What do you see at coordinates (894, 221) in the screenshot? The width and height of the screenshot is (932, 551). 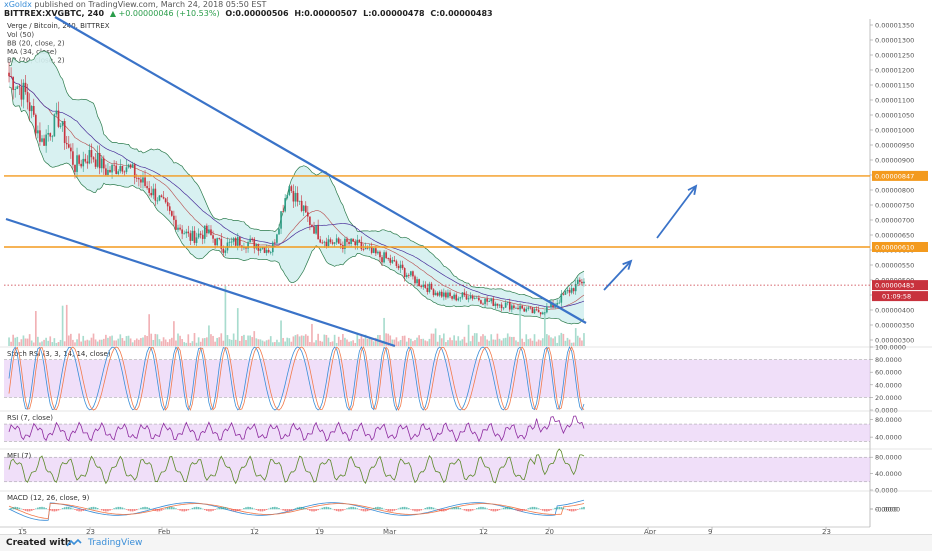 I see `price-tick-label: 0.00000700` at bounding box center [894, 221].